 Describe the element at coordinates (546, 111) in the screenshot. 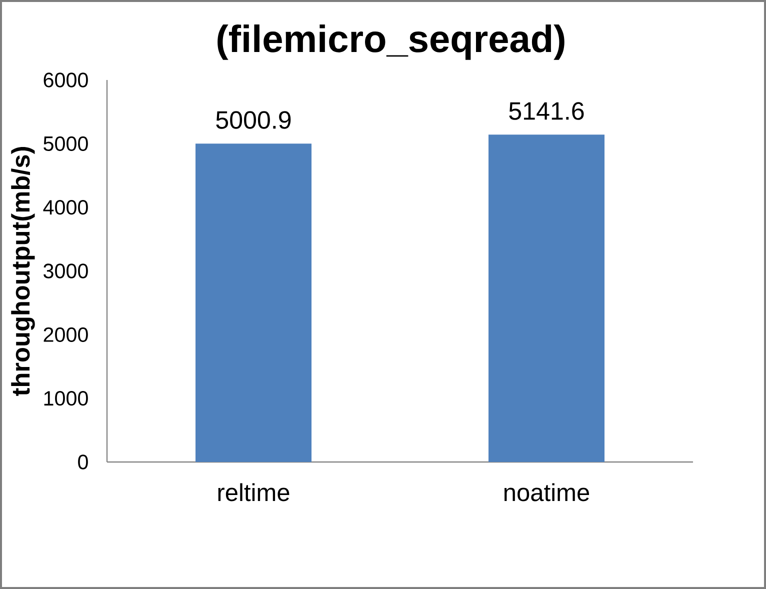

I see `data-label: 5141.6` at that location.